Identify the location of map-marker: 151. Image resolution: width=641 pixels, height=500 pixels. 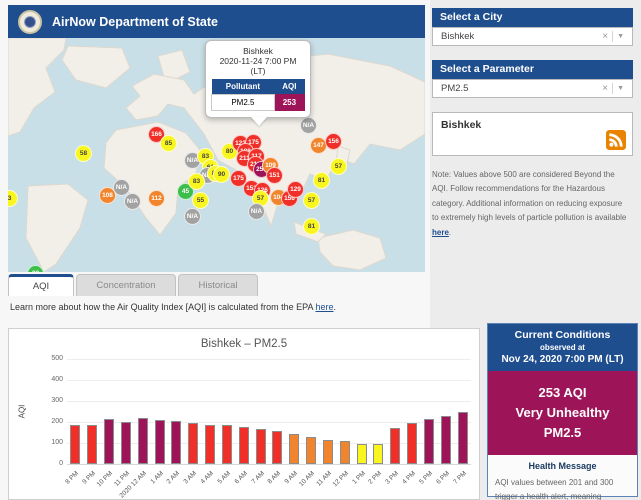
(274, 175).